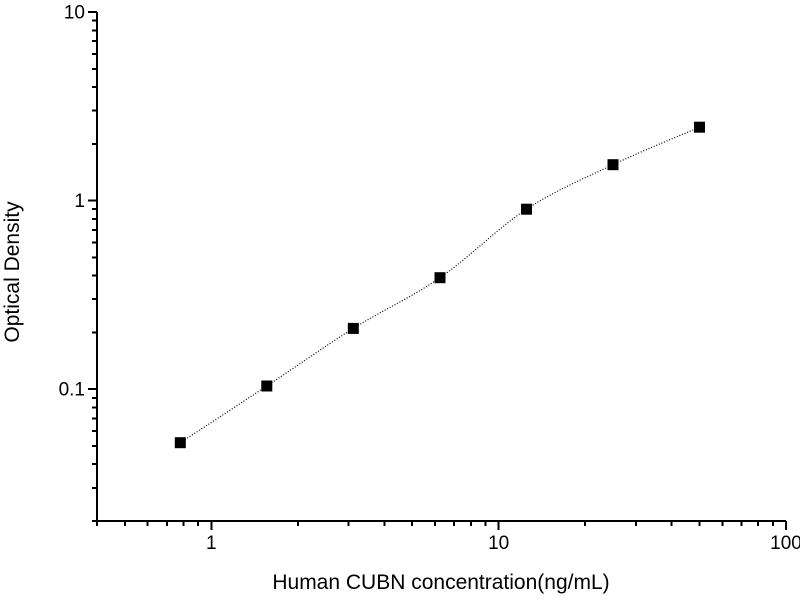 The height and width of the screenshot is (600, 800). I want to click on x-tick-label: 10, so click(498, 543).